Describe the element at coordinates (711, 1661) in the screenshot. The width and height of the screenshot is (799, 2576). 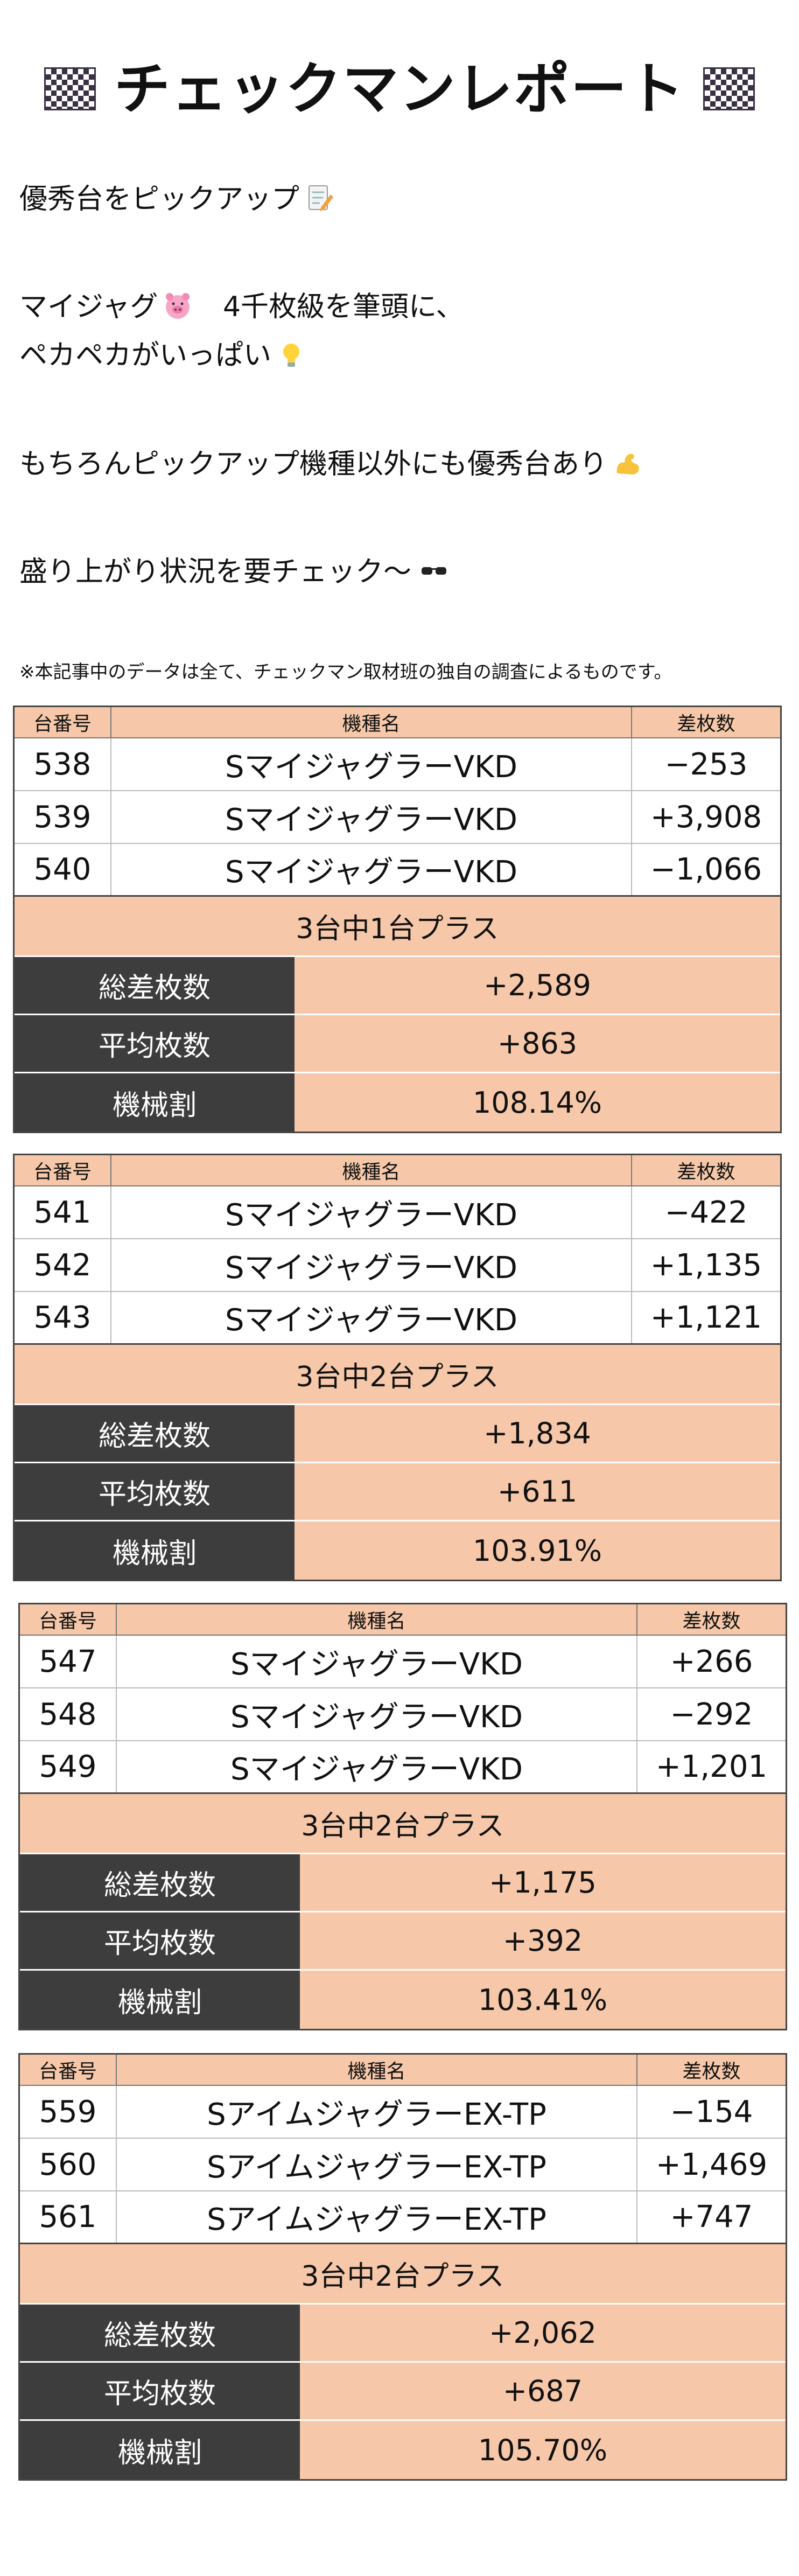
I see `coin-difference: +266` at that location.